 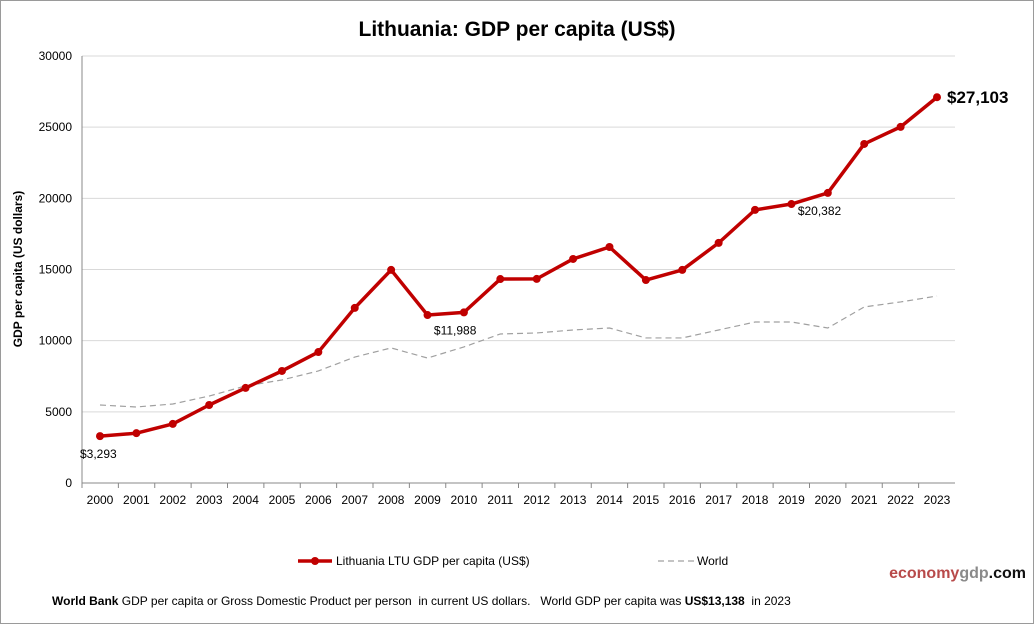 What do you see at coordinates (136, 500) in the screenshot?
I see `x-tick-label: 2001` at bounding box center [136, 500].